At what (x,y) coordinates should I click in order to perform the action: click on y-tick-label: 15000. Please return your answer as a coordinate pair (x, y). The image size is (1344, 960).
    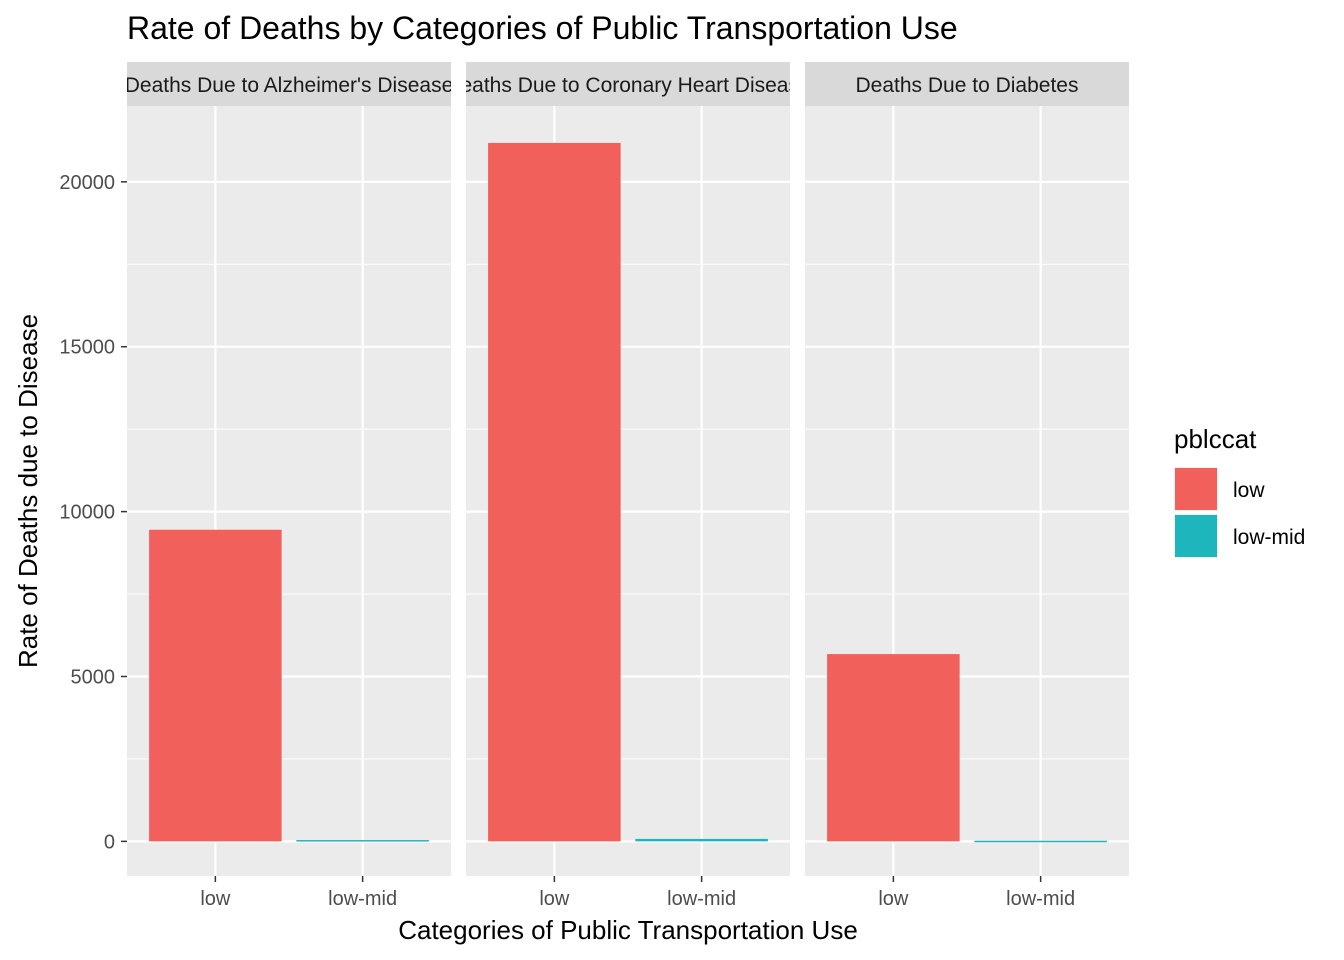
    Looking at the image, I should click on (87, 348).